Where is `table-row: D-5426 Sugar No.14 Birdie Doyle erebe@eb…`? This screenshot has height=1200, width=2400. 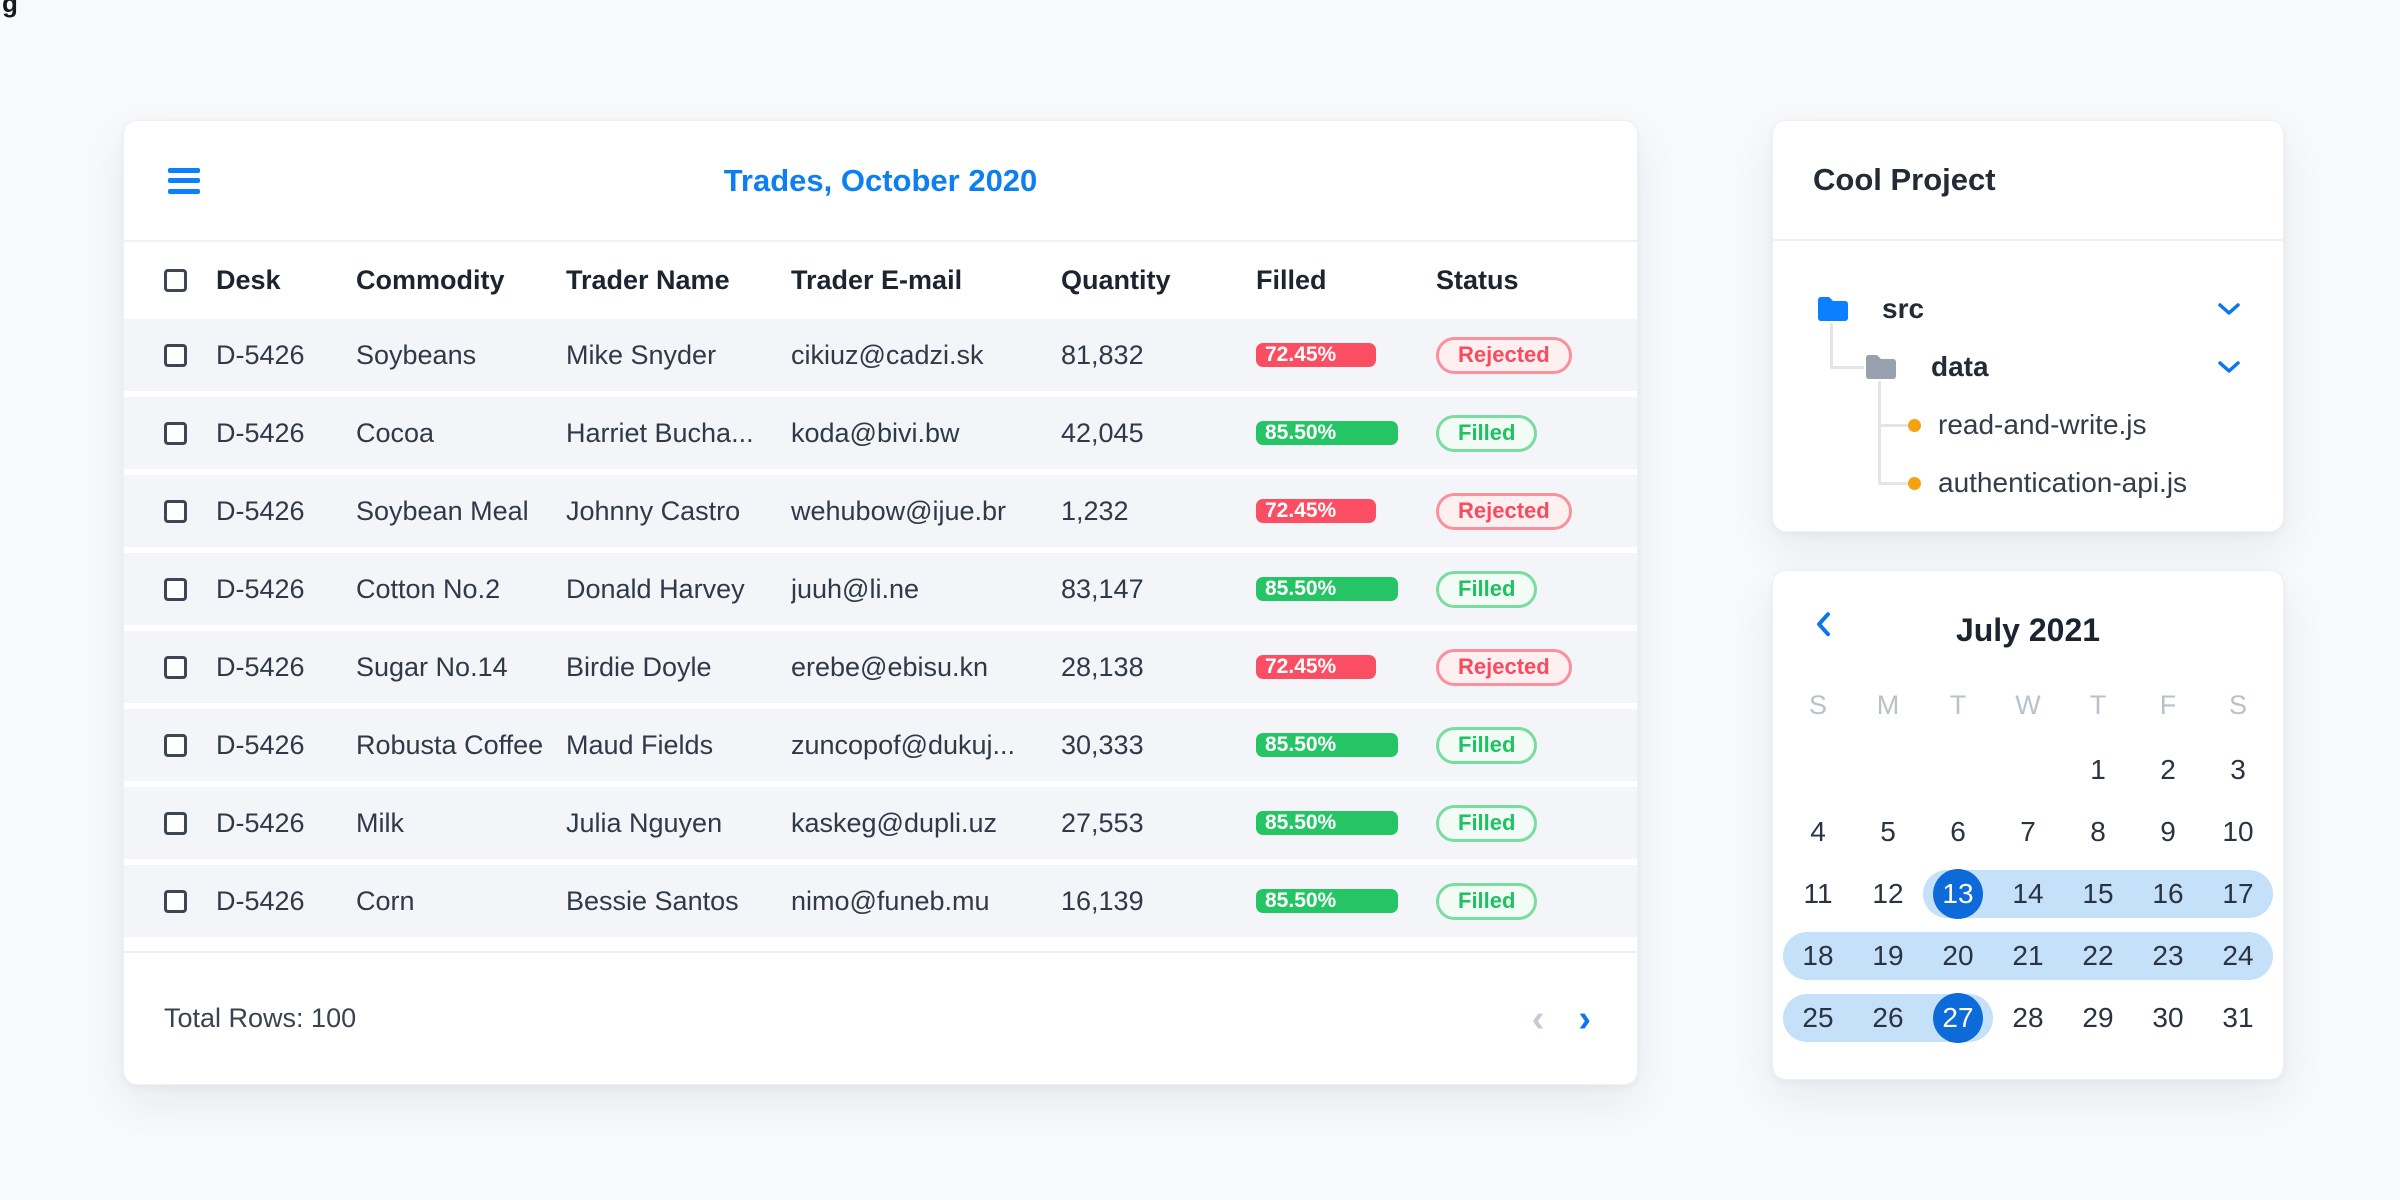
table-row: D-5426 Sugar No.14 Birdie Doyle erebe@eb… is located at coordinates (880, 667).